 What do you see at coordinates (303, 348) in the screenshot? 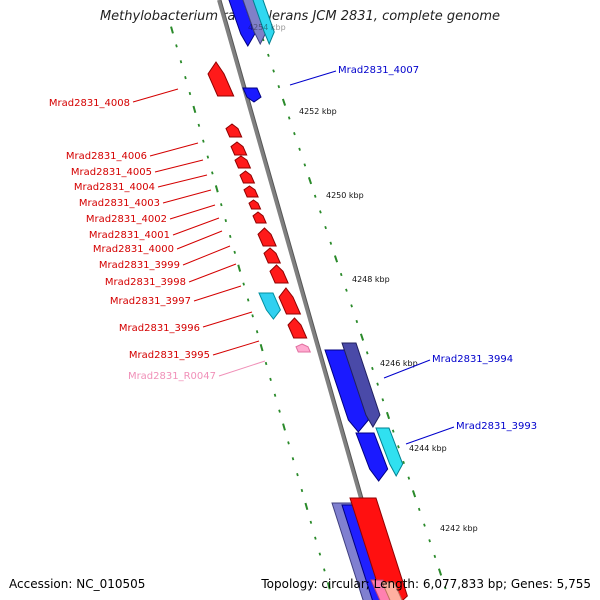
I see `gene-R0047` at bounding box center [303, 348].